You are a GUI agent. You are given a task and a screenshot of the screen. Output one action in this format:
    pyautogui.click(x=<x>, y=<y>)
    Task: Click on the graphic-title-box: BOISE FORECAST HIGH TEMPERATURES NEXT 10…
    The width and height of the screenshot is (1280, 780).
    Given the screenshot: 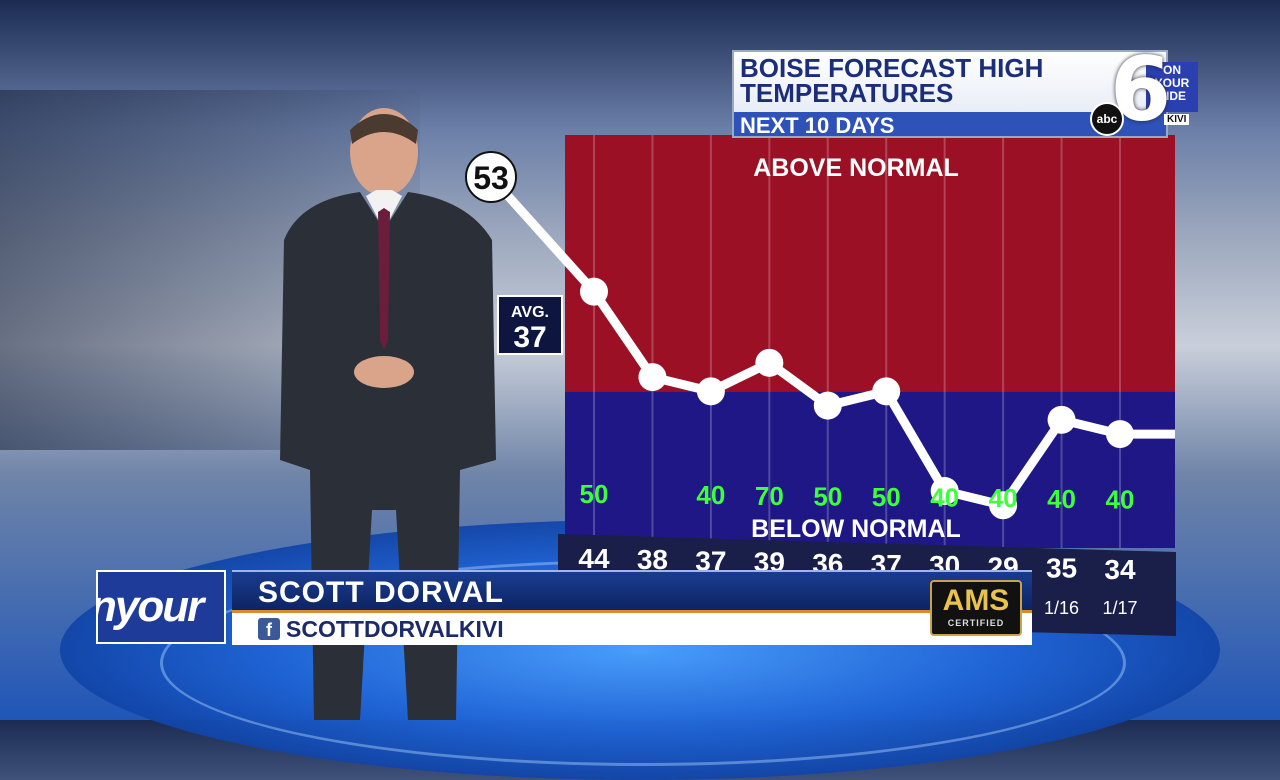 What is the action you would take?
    pyautogui.click(x=950, y=94)
    